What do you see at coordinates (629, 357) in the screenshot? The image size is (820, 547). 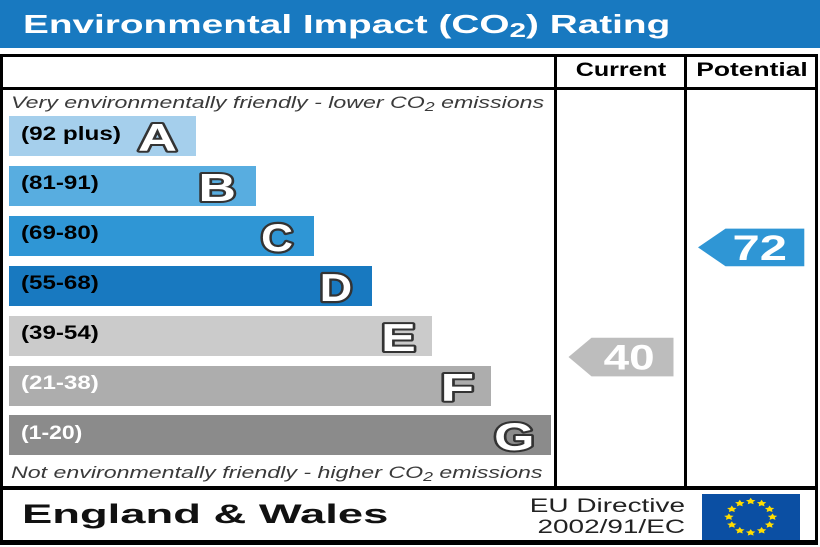 I see `svg-text: 40` at bounding box center [629, 357].